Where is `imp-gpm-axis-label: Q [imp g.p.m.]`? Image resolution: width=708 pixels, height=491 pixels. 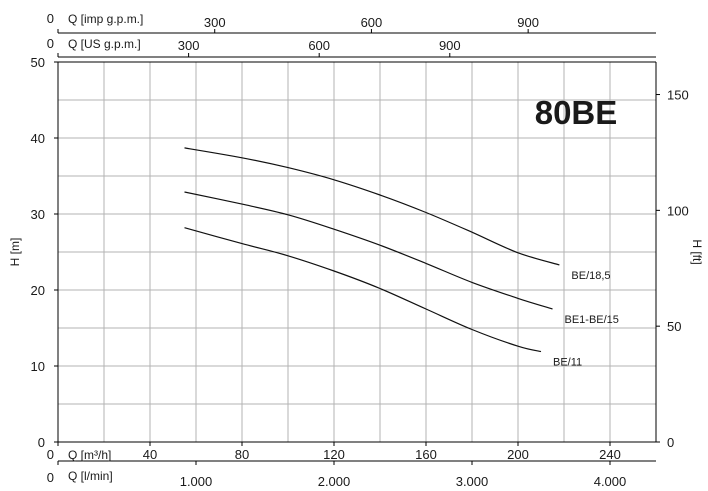 imp-gpm-axis-label: Q [imp g.p.m.] is located at coordinates (105, 19).